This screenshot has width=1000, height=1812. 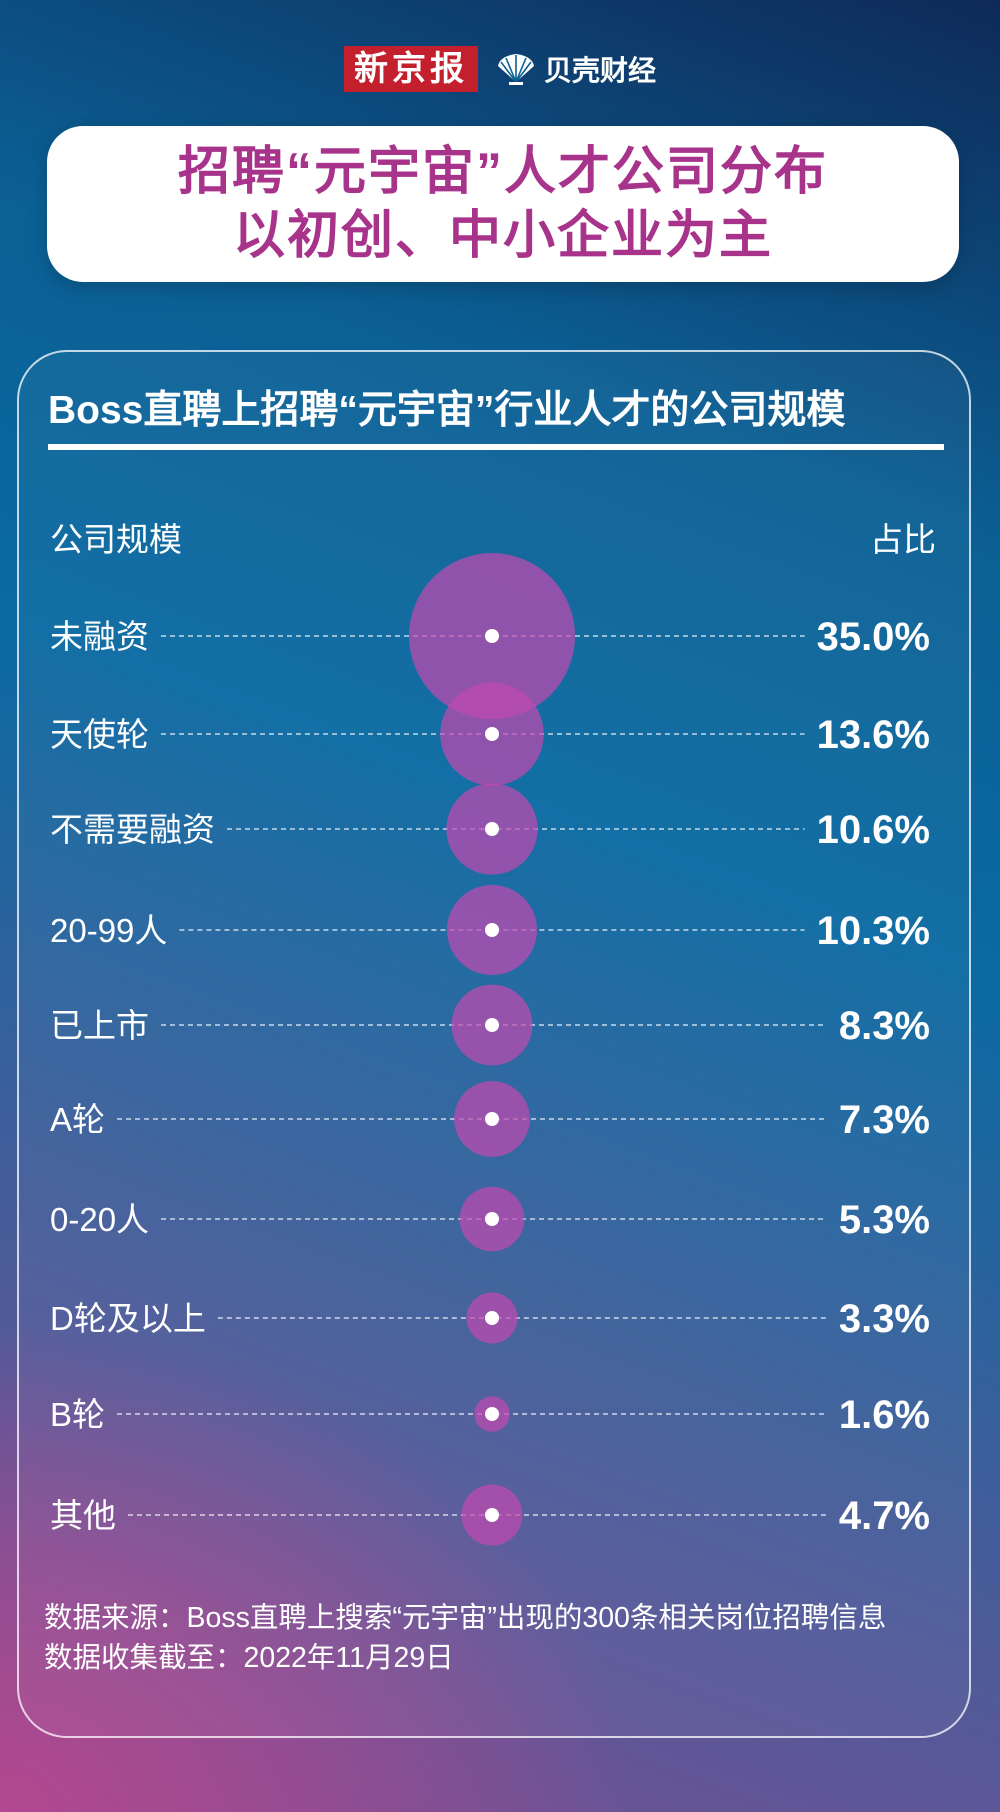 What do you see at coordinates (496, 447) in the screenshot?
I see `chart-title-underline` at bounding box center [496, 447].